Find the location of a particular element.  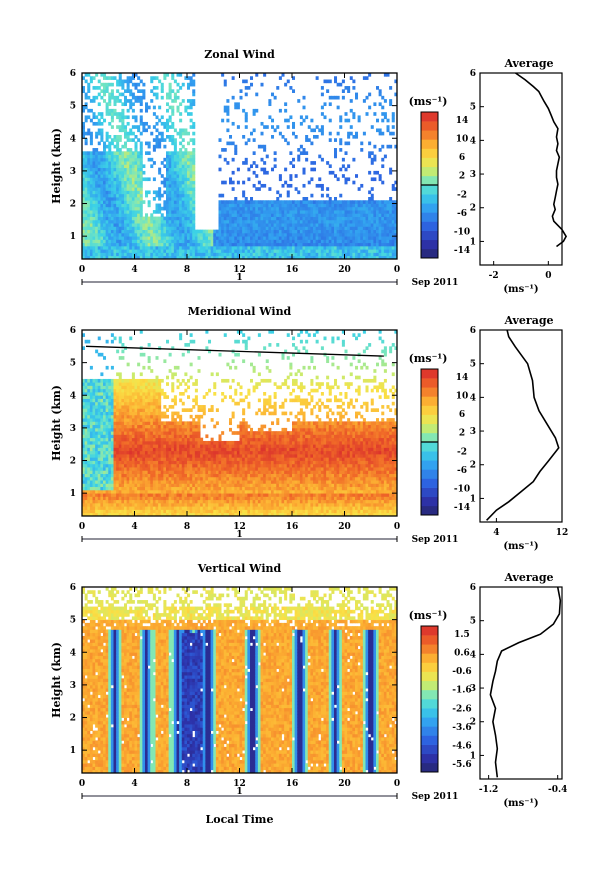

avg-x-tick-label: 0 is located at coordinates (548, 276).